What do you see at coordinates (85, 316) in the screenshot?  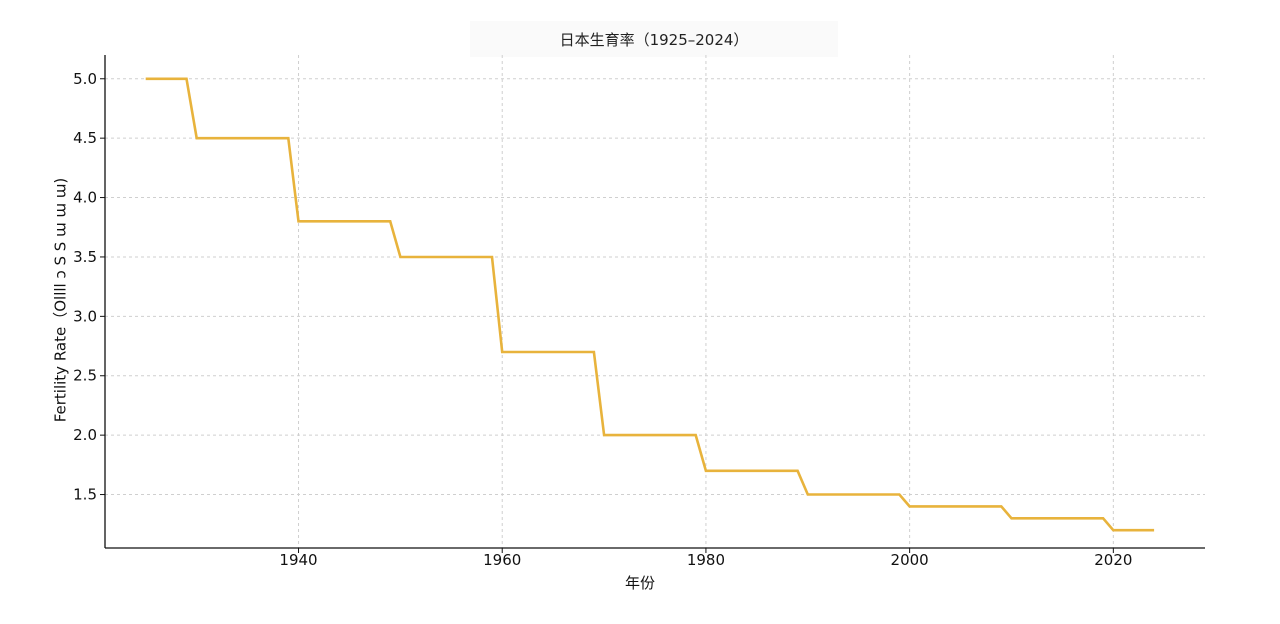 I see `y-tick-label: 3.0` at bounding box center [85, 316].